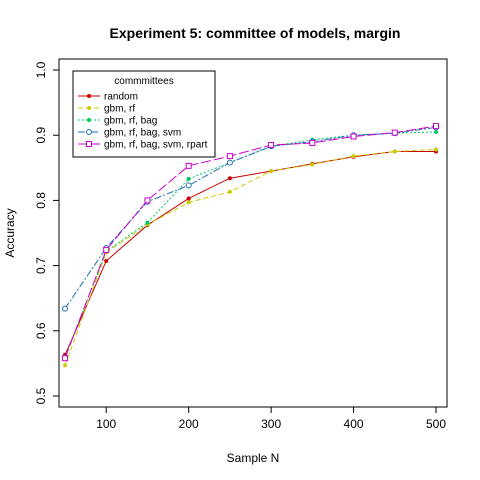  What do you see at coordinates (142, 133) in the screenshot?
I see `legend-label: gbm, rf, bag, svm` at bounding box center [142, 133].